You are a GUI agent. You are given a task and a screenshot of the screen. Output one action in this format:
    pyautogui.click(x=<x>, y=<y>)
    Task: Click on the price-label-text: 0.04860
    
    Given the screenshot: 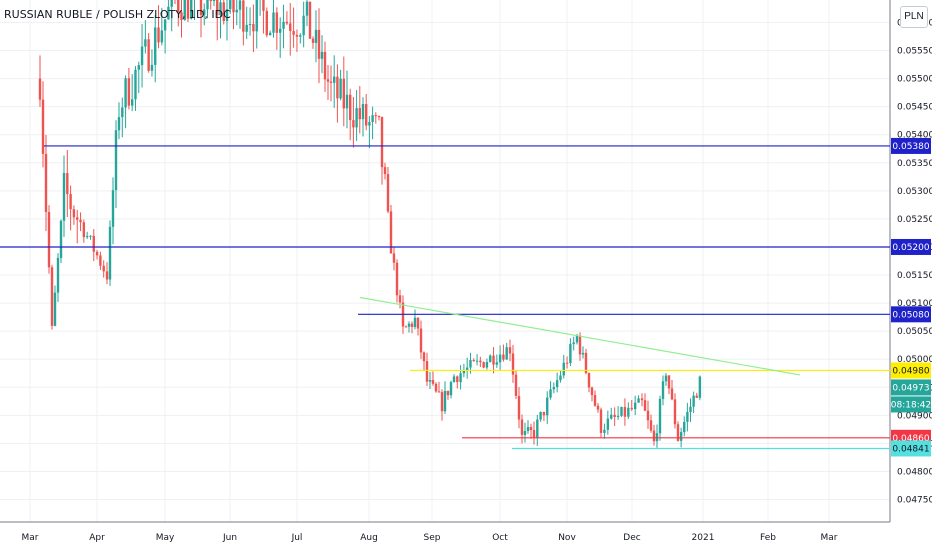 What is the action you would take?
    pyautogui.click(x=910, y=439)
    